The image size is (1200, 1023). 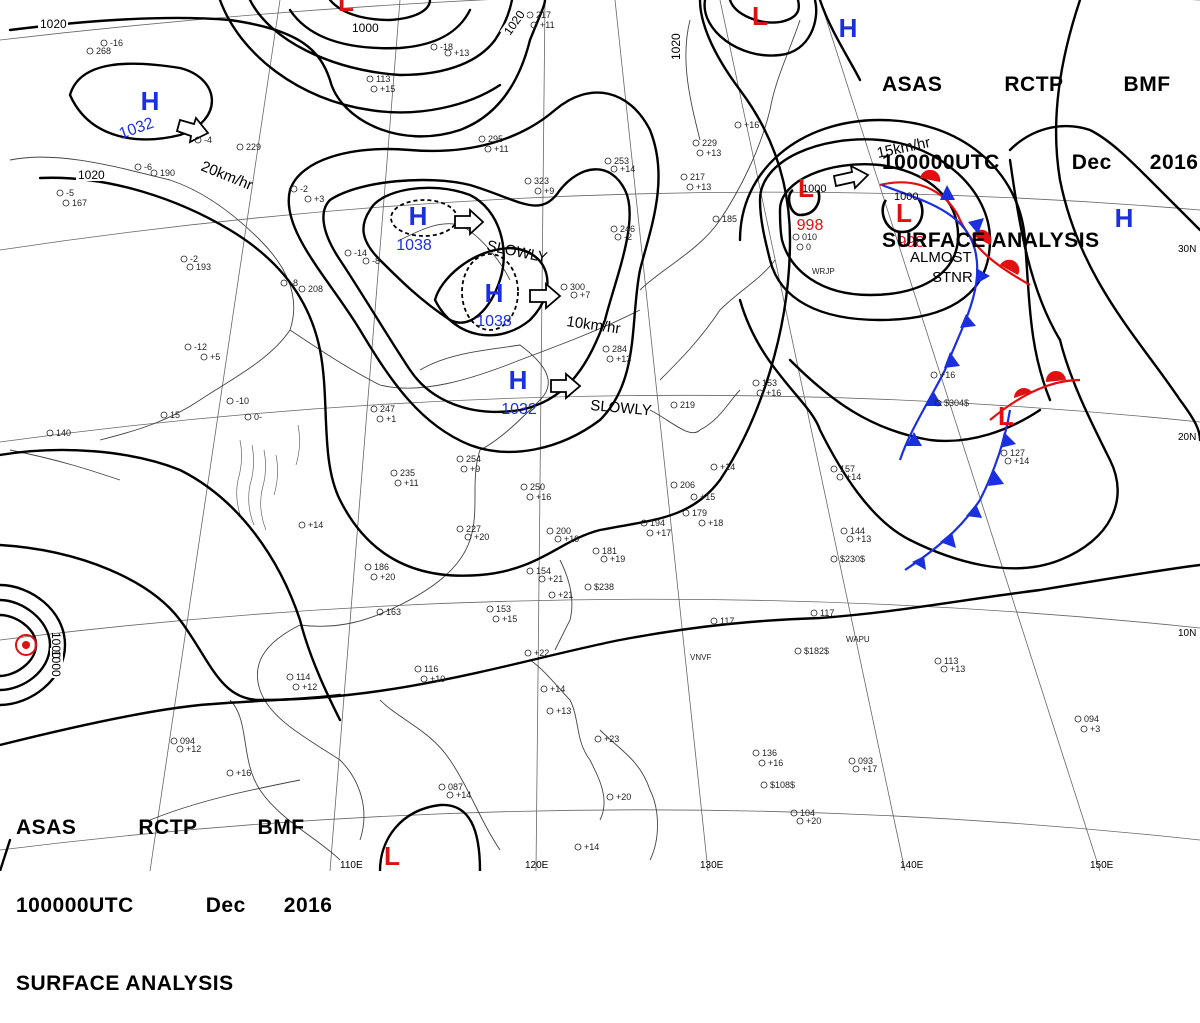 What do you see at coordinates (709, 143) in the screenshot?
I see `station-obs-value: 229` at bounding box center [709, 143].